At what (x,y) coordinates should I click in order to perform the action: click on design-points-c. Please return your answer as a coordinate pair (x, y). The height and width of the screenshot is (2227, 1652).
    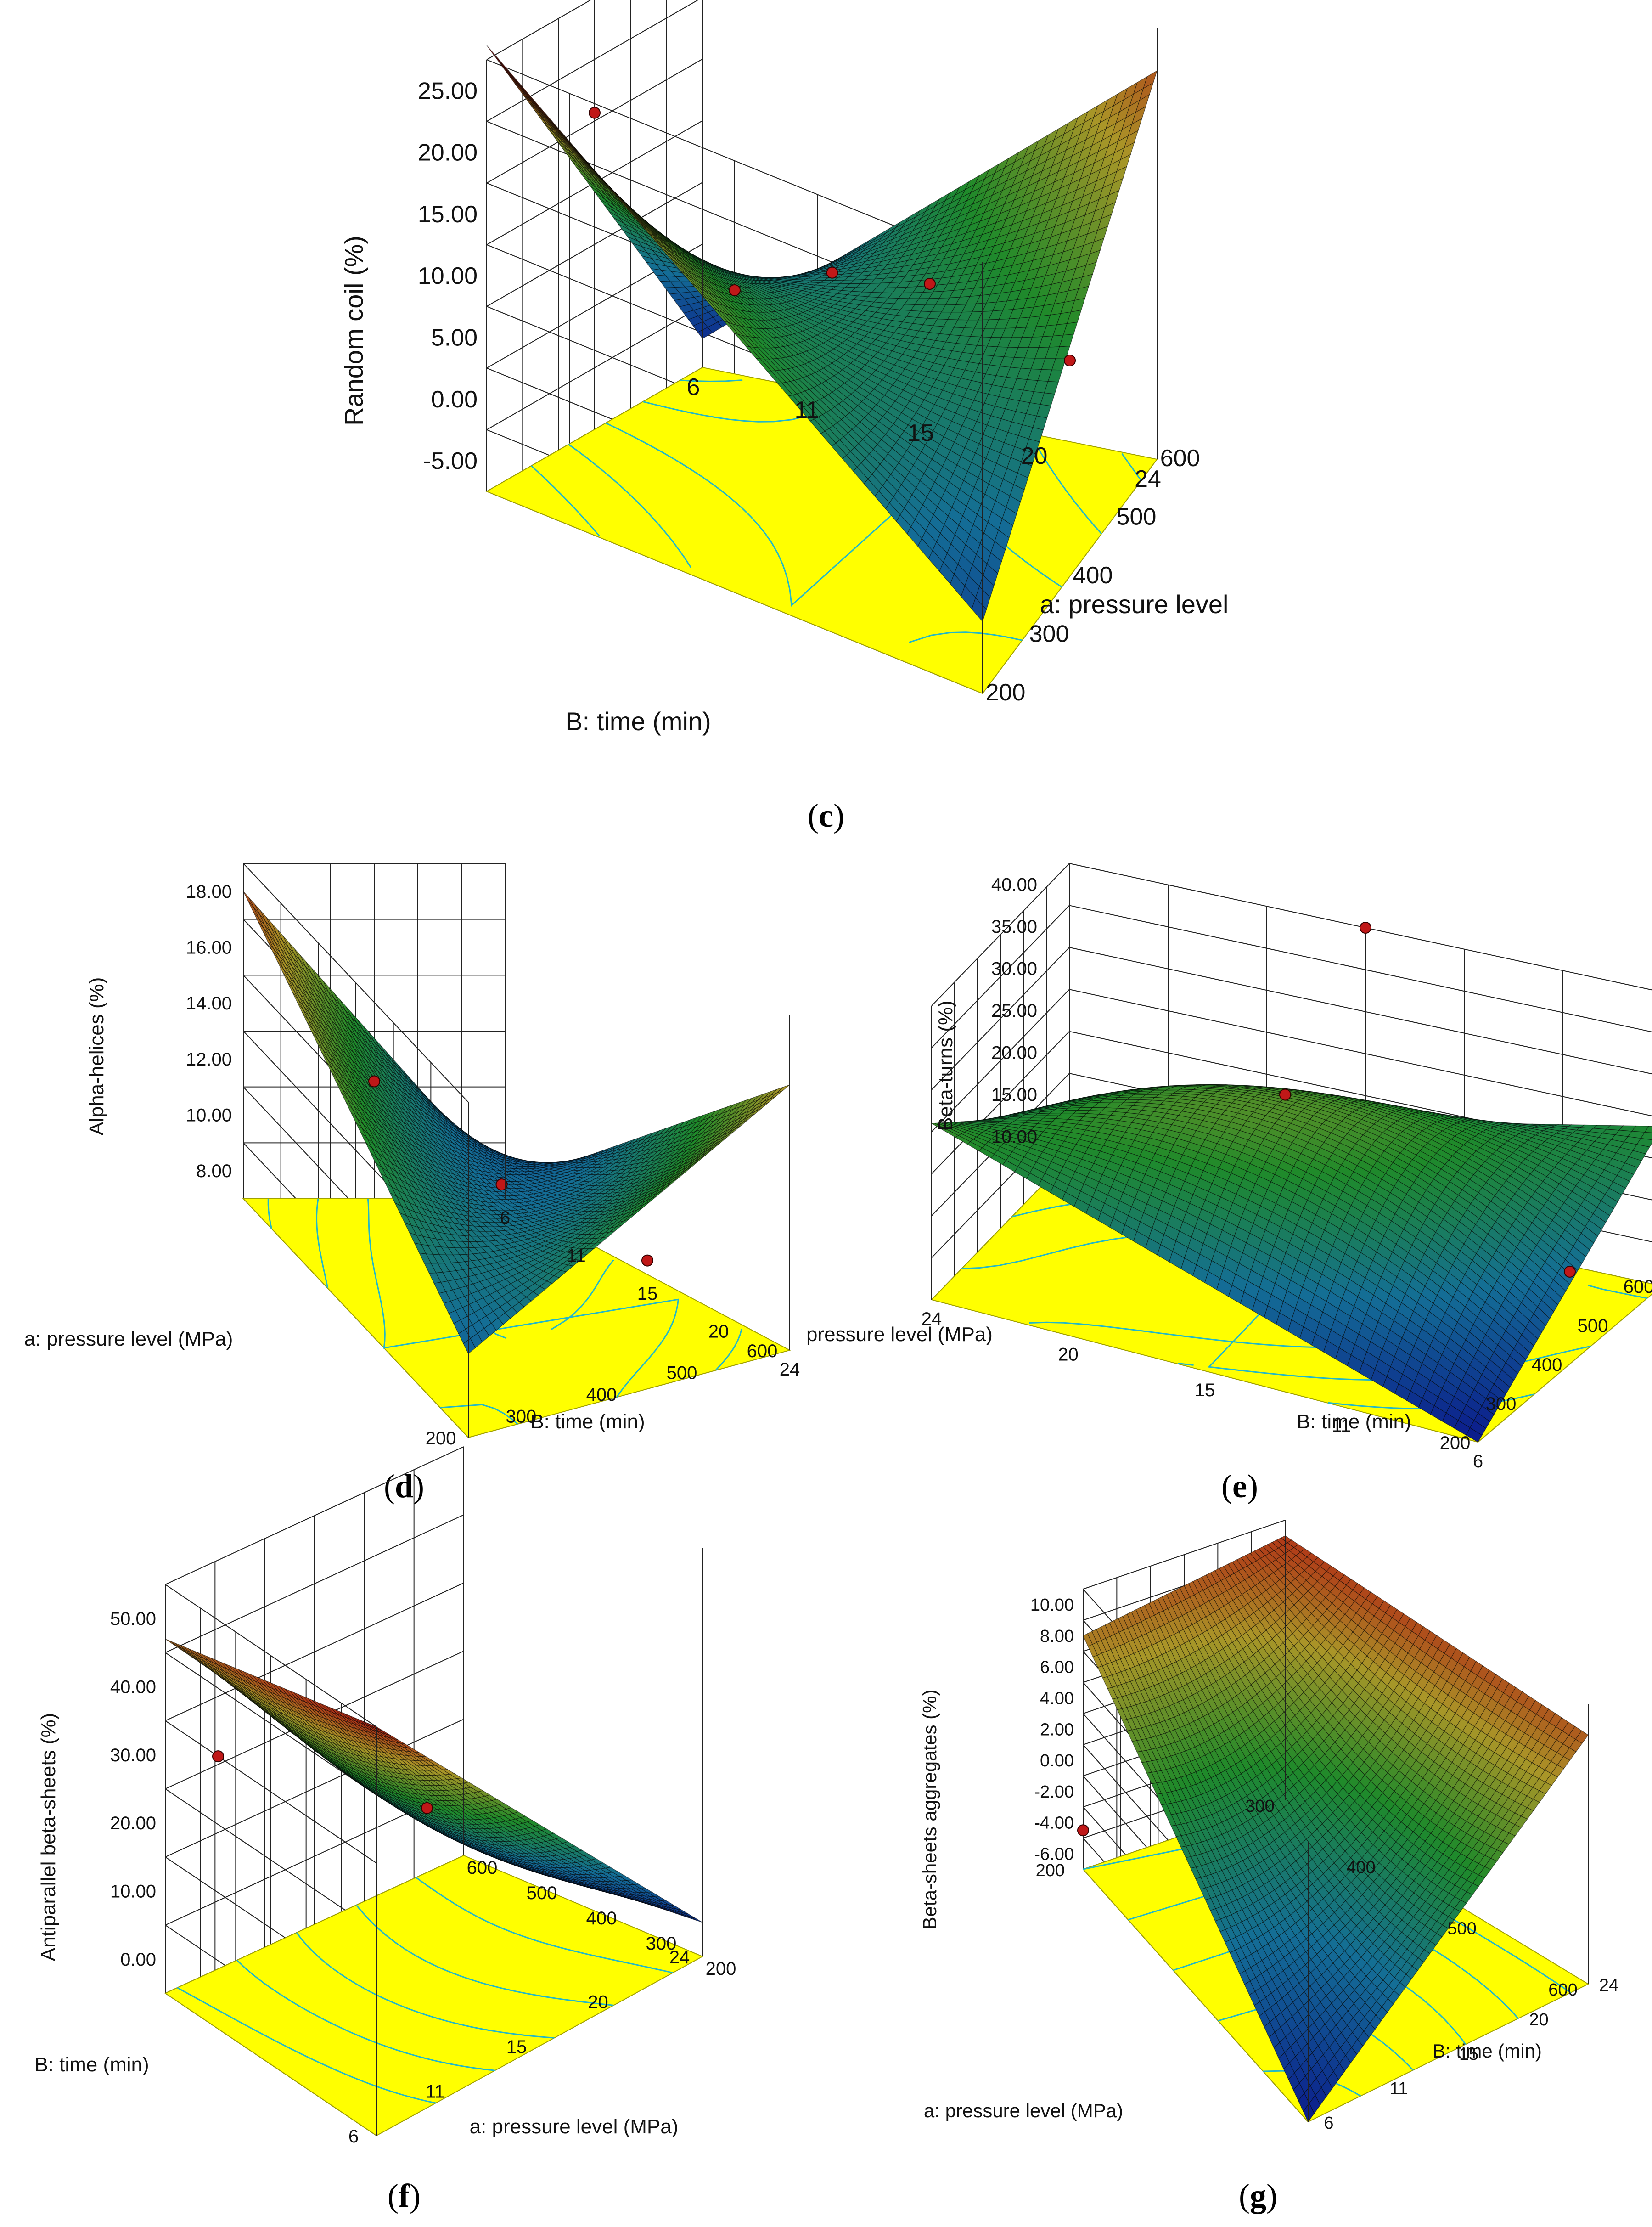
    Looking at the image, I should click on (832, 237).